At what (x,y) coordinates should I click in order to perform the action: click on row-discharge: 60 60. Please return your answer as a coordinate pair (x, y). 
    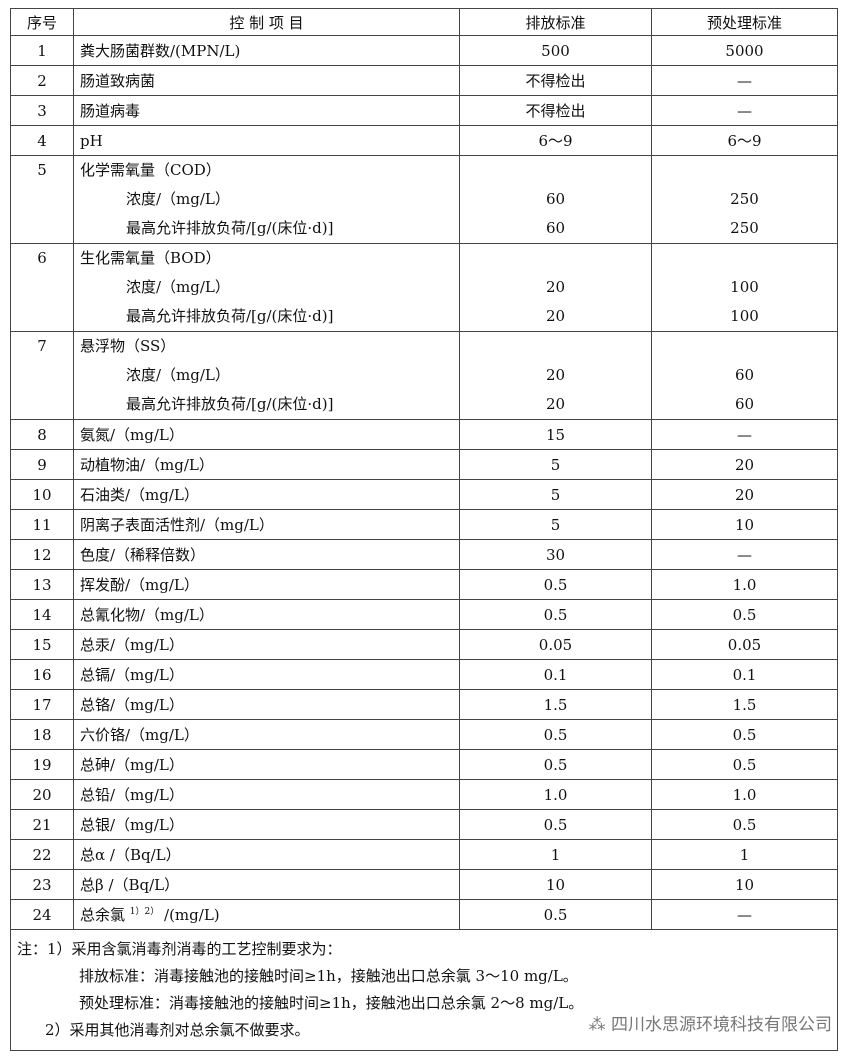
    Looking at the image, I should click on (555, 199).